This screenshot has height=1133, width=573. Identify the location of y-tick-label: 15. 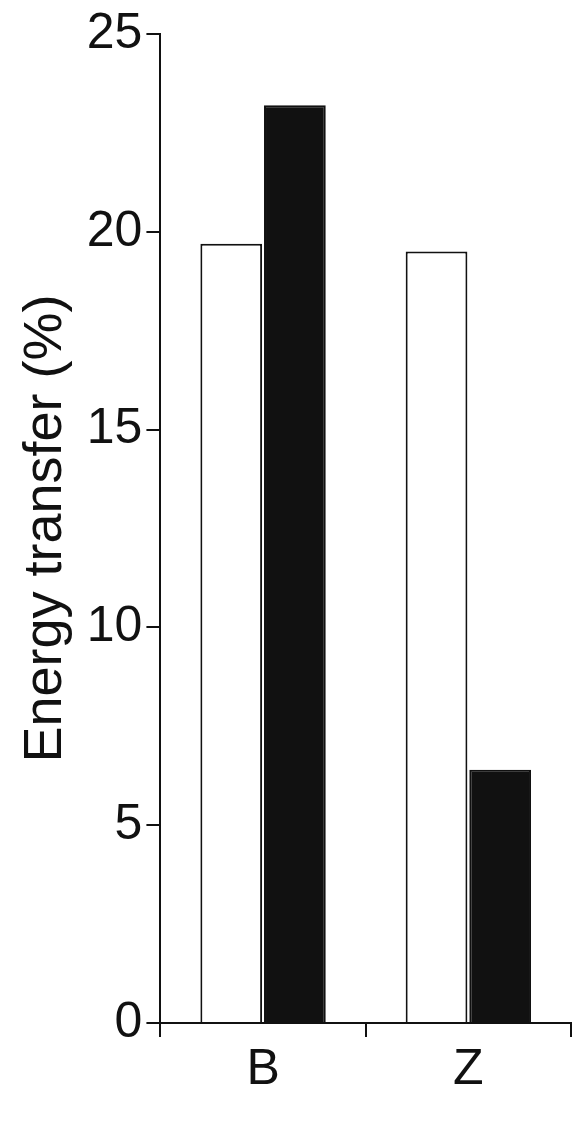
(114, 426).